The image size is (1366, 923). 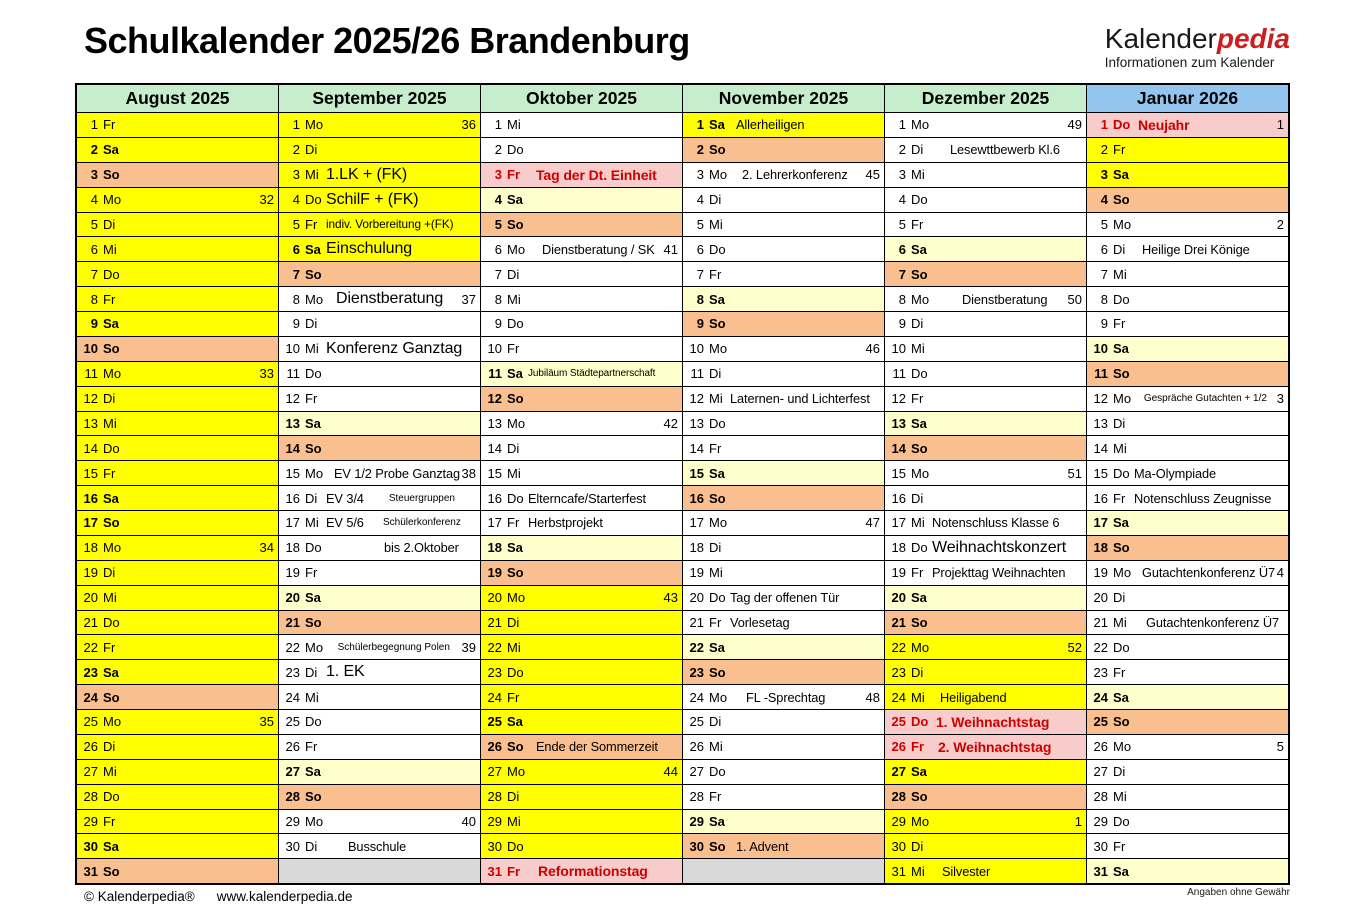 What do you see at coordinates (90, 523) in the screenshot?
I see `day-number: 17` at bounding box center [90, 523].